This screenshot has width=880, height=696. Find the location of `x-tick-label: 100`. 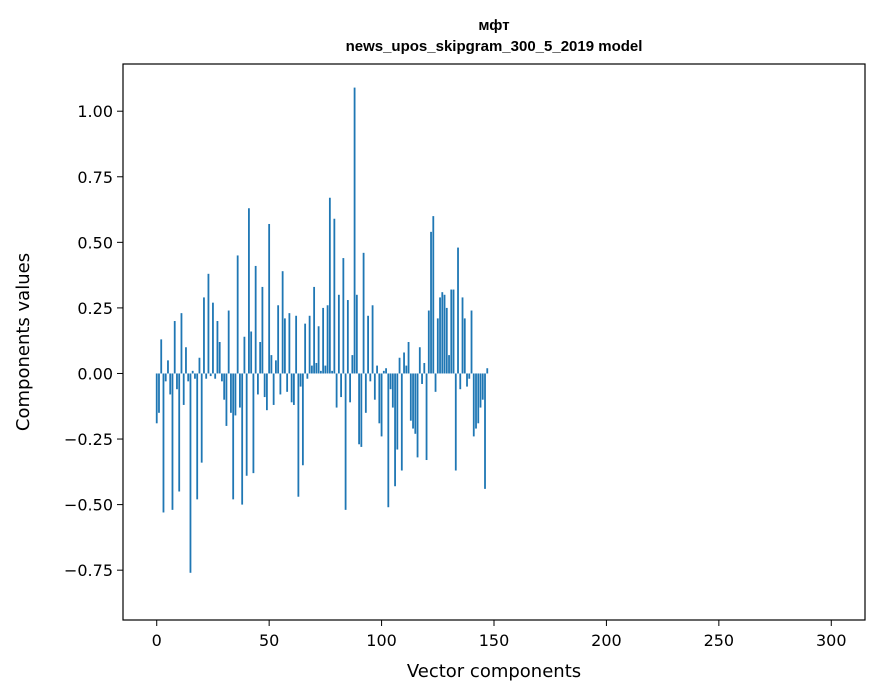

x-tick-label: 100 is located at coordinates (381, 640).